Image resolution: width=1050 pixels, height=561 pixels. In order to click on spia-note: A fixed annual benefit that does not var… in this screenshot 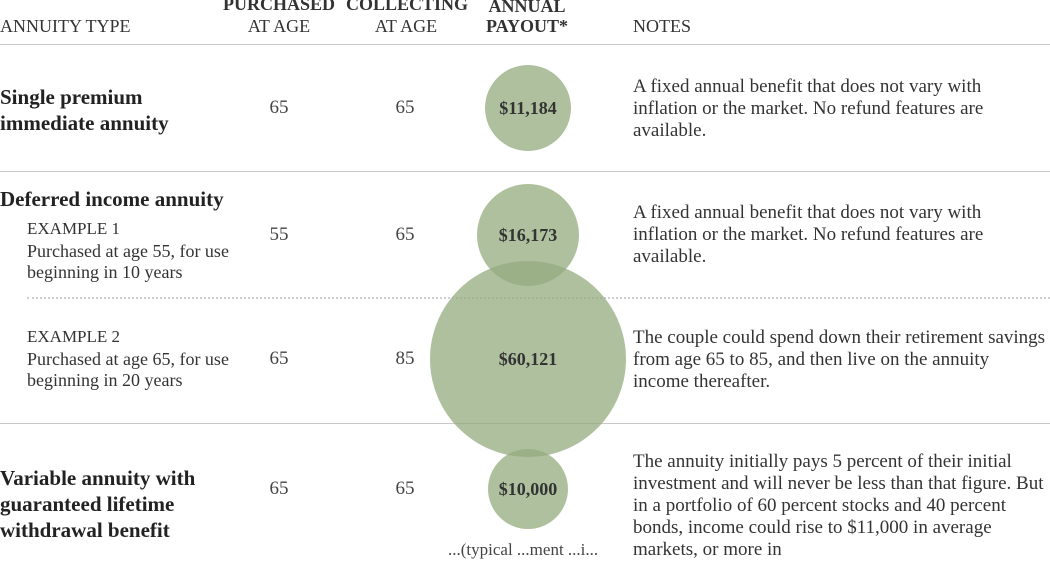, I will do `click(808, 108)`.